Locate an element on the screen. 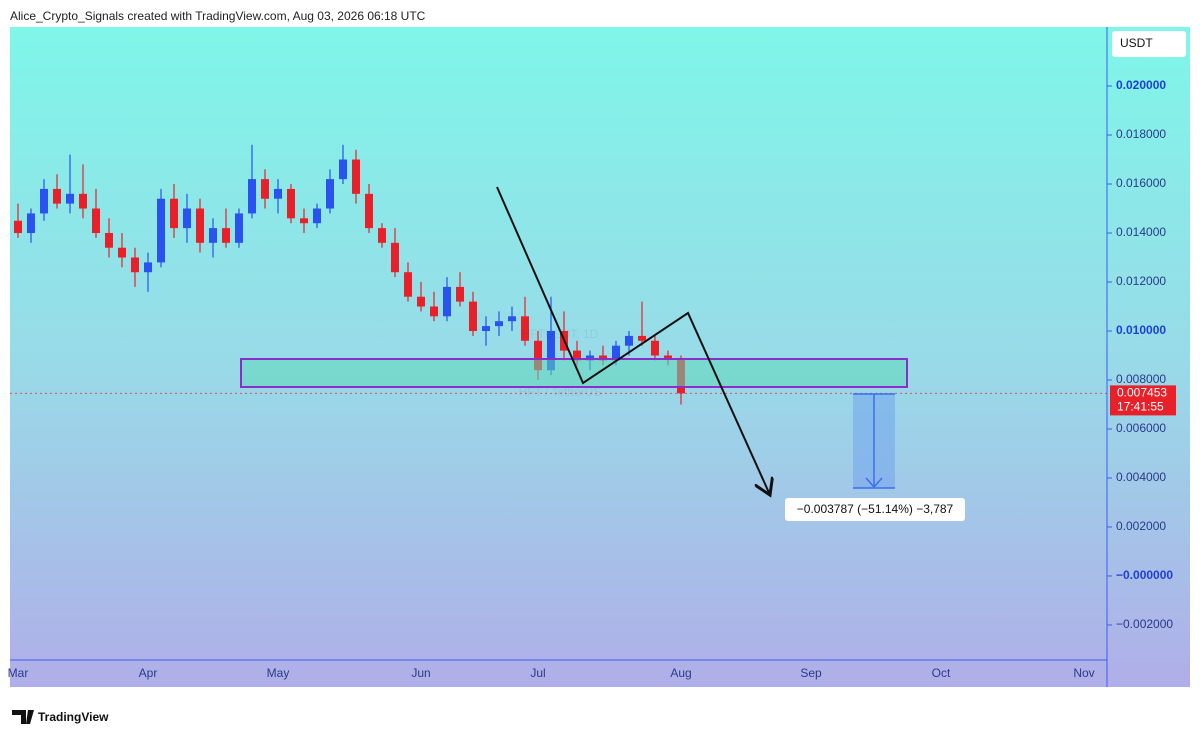  y-tick-label: 0.012000 is located at coordinates (1141, 281).